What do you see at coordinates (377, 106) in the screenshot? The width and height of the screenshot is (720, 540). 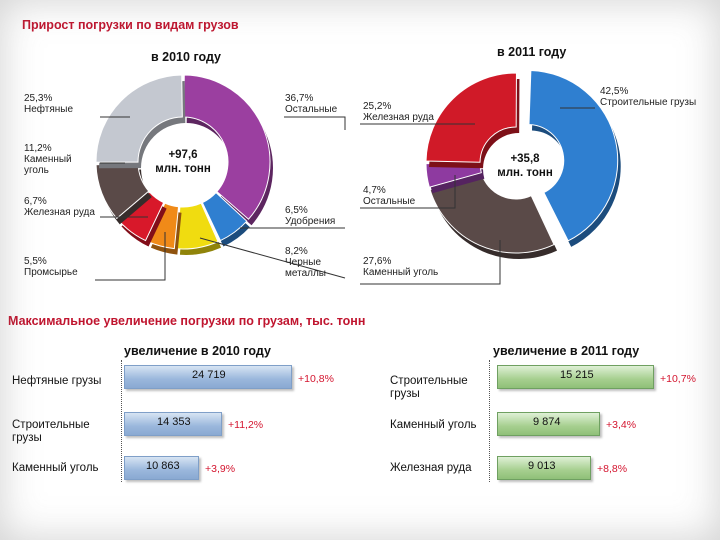 I see `label-2011-iron-value: 25,2%` at bounding box center [377, 106].